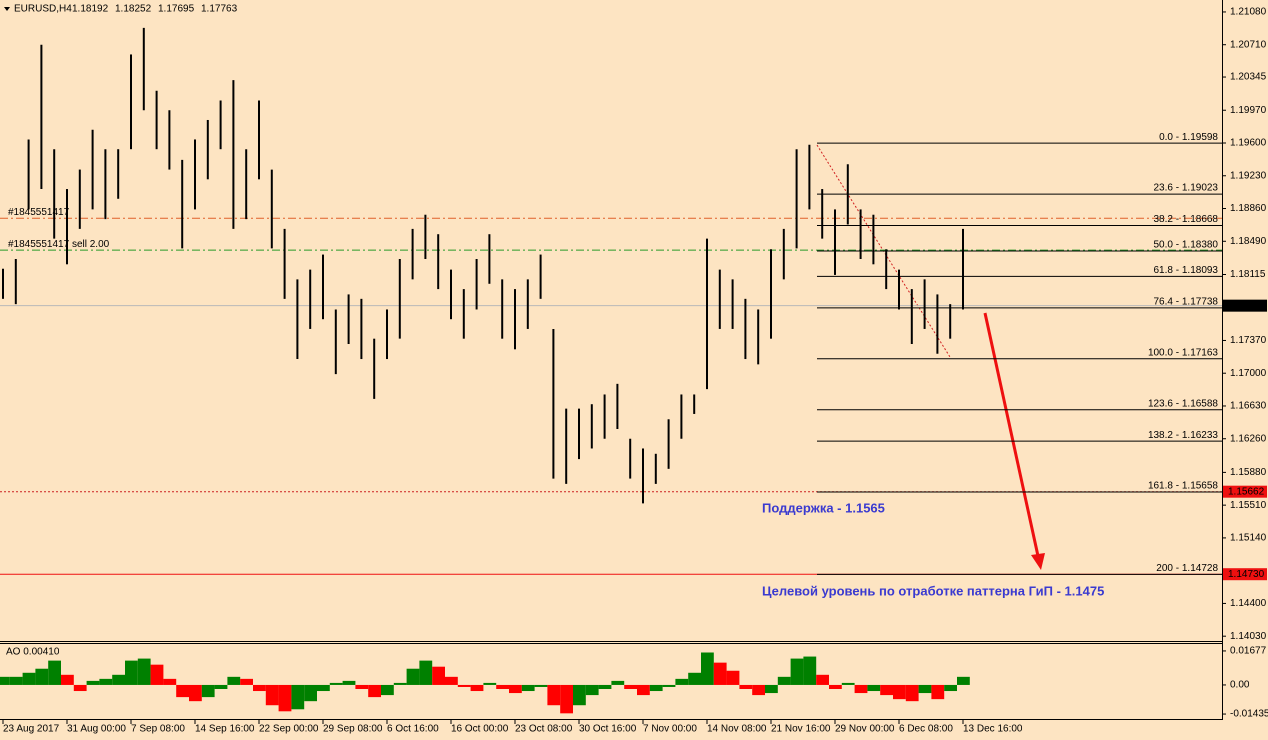 This screenshot has height=740, width=1268. I want to click on x-tick-label: 14 Nov 08:00, so click(737, 729).